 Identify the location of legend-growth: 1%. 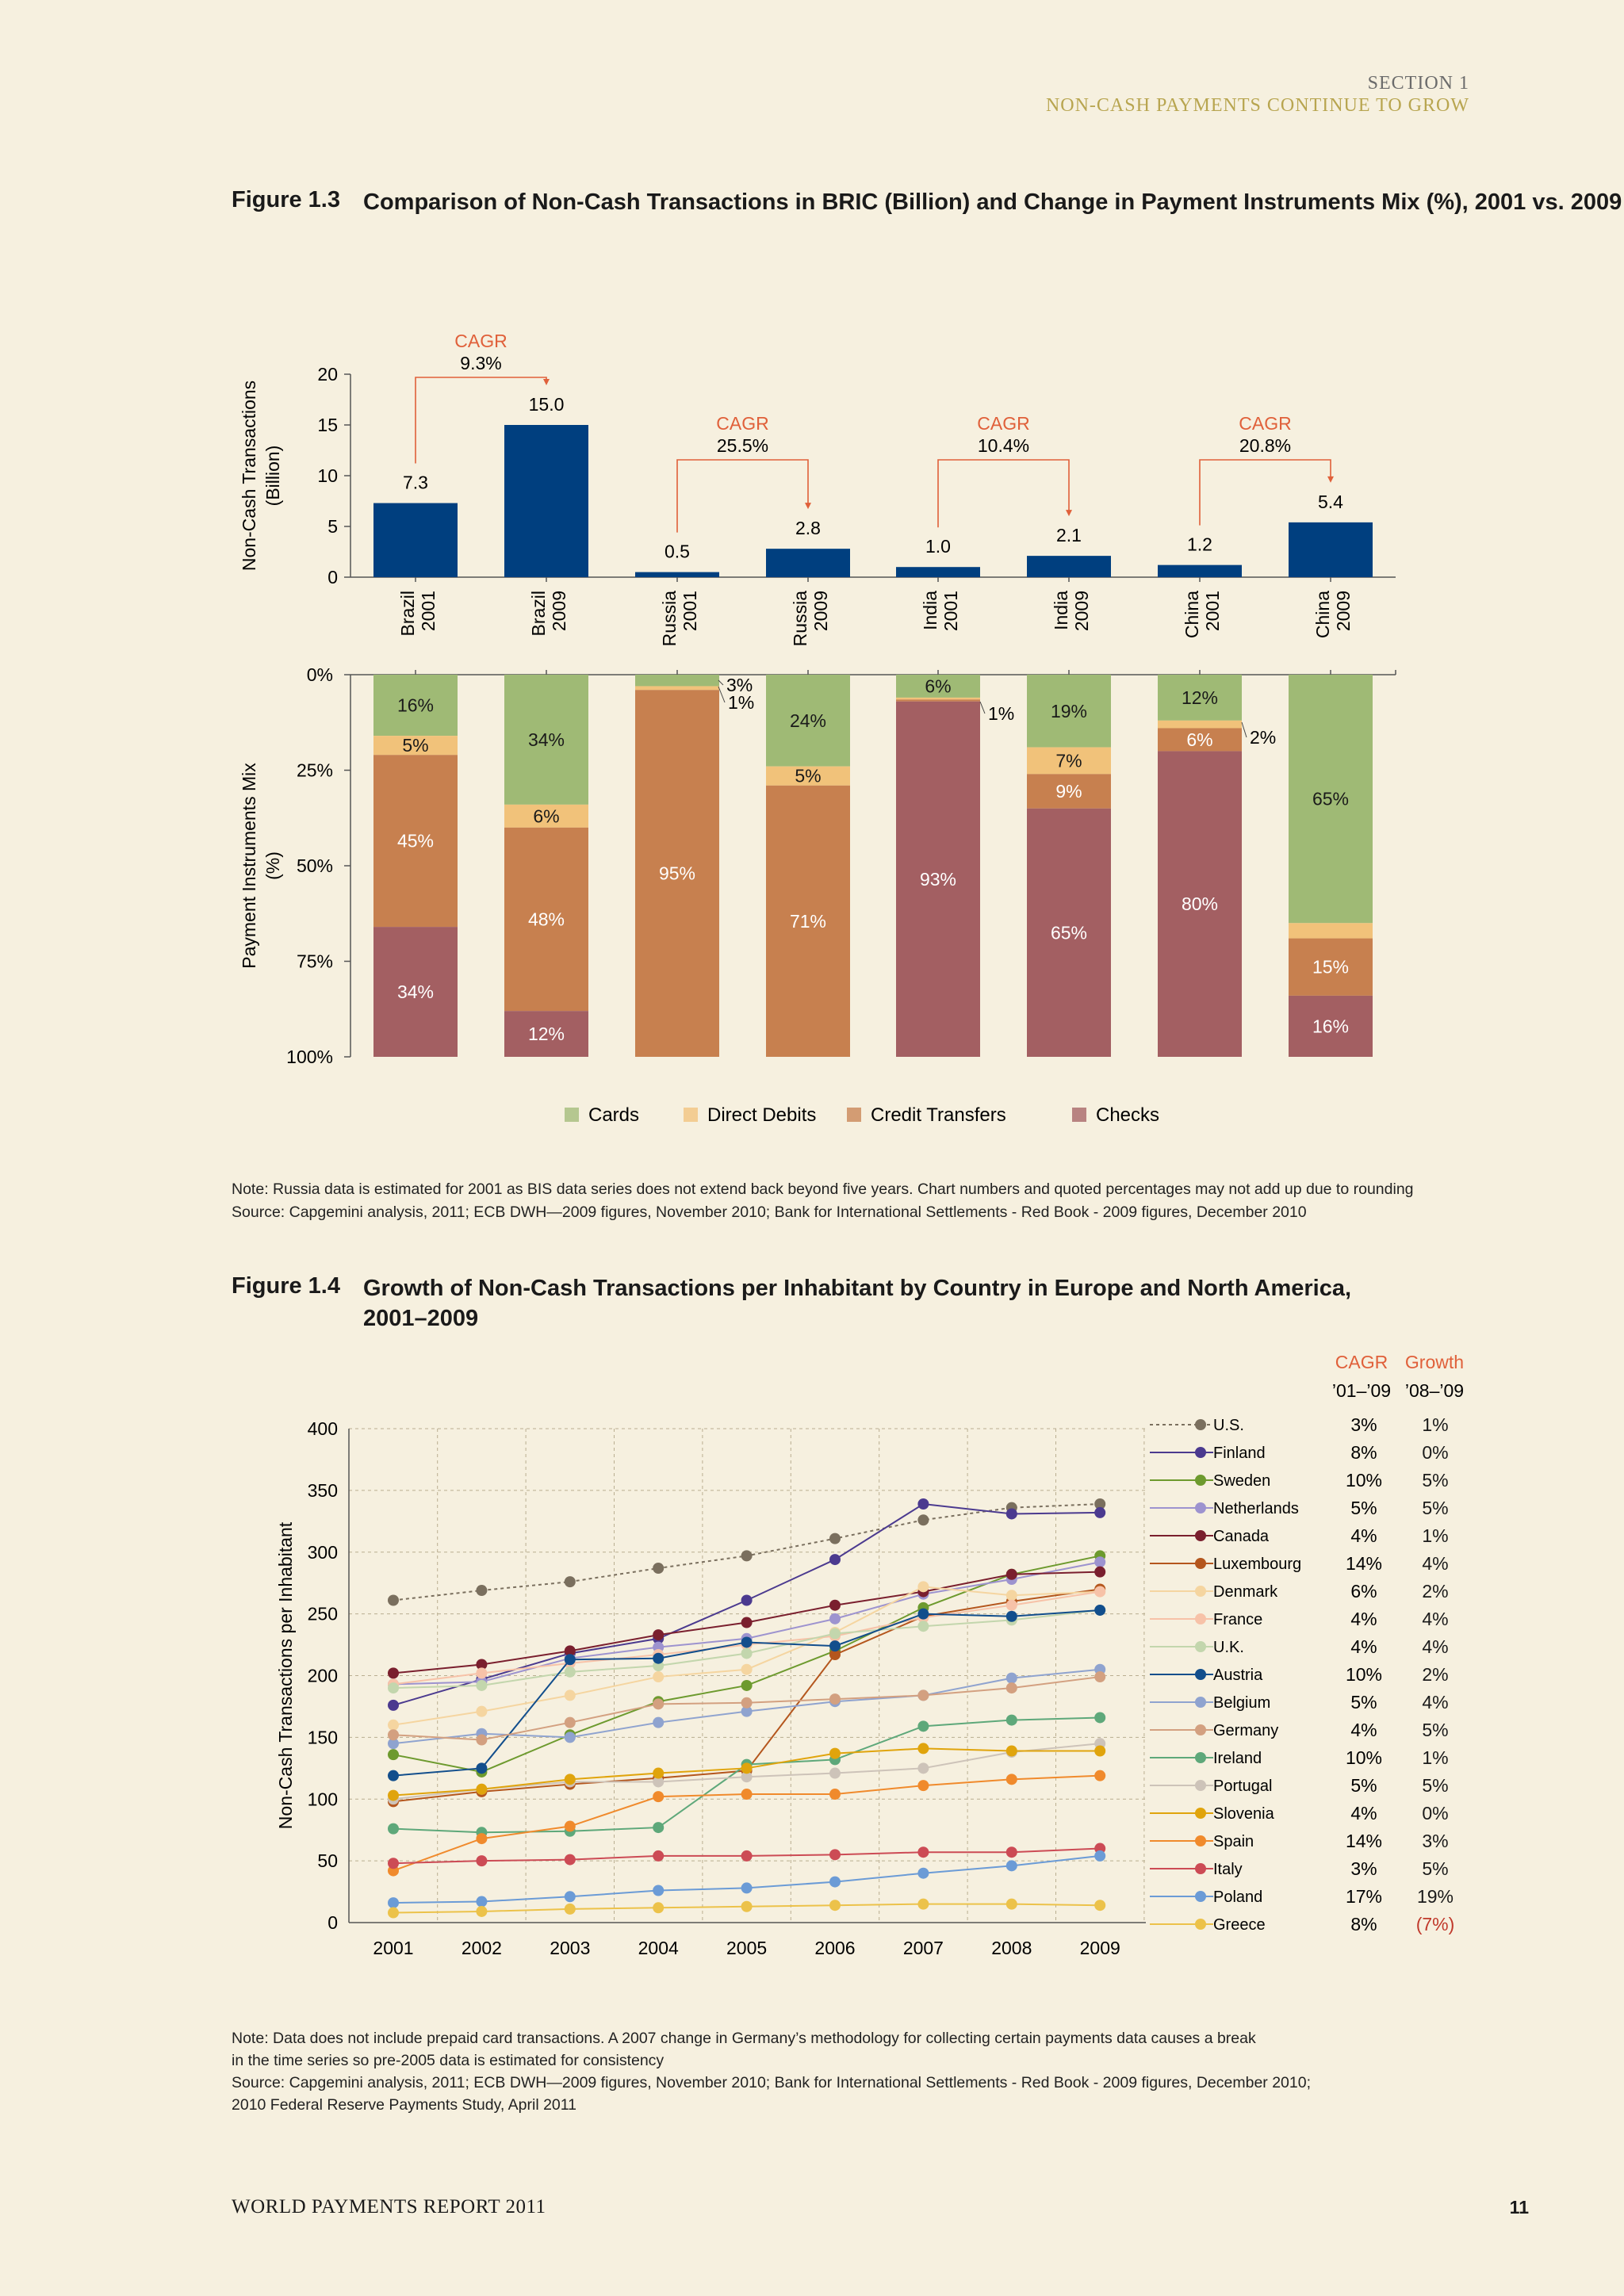
(1435, 1758).